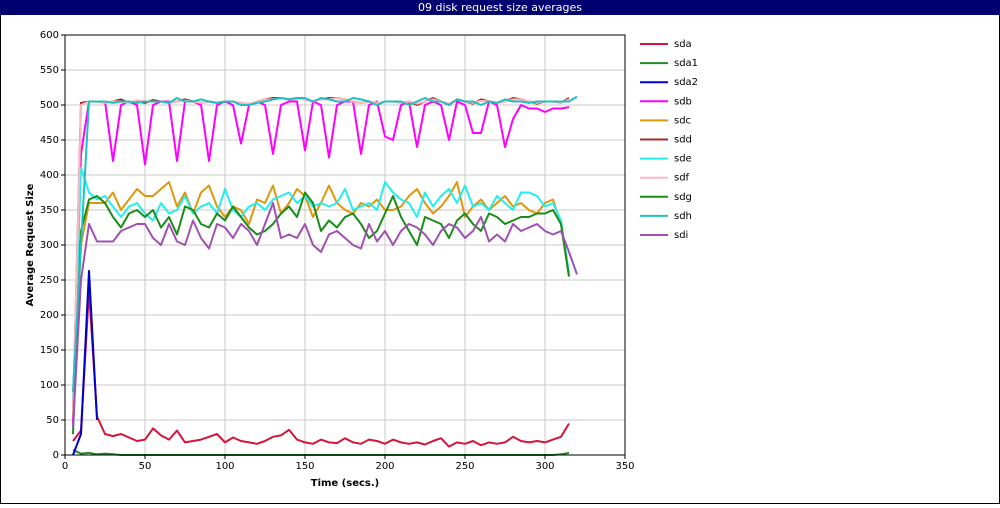 Image resolution: width=1000 pixels, height=508 pixels. Describe the element at coordinates (49, 35) in the screenshot. I see `y-tick-label: 600` at that location.